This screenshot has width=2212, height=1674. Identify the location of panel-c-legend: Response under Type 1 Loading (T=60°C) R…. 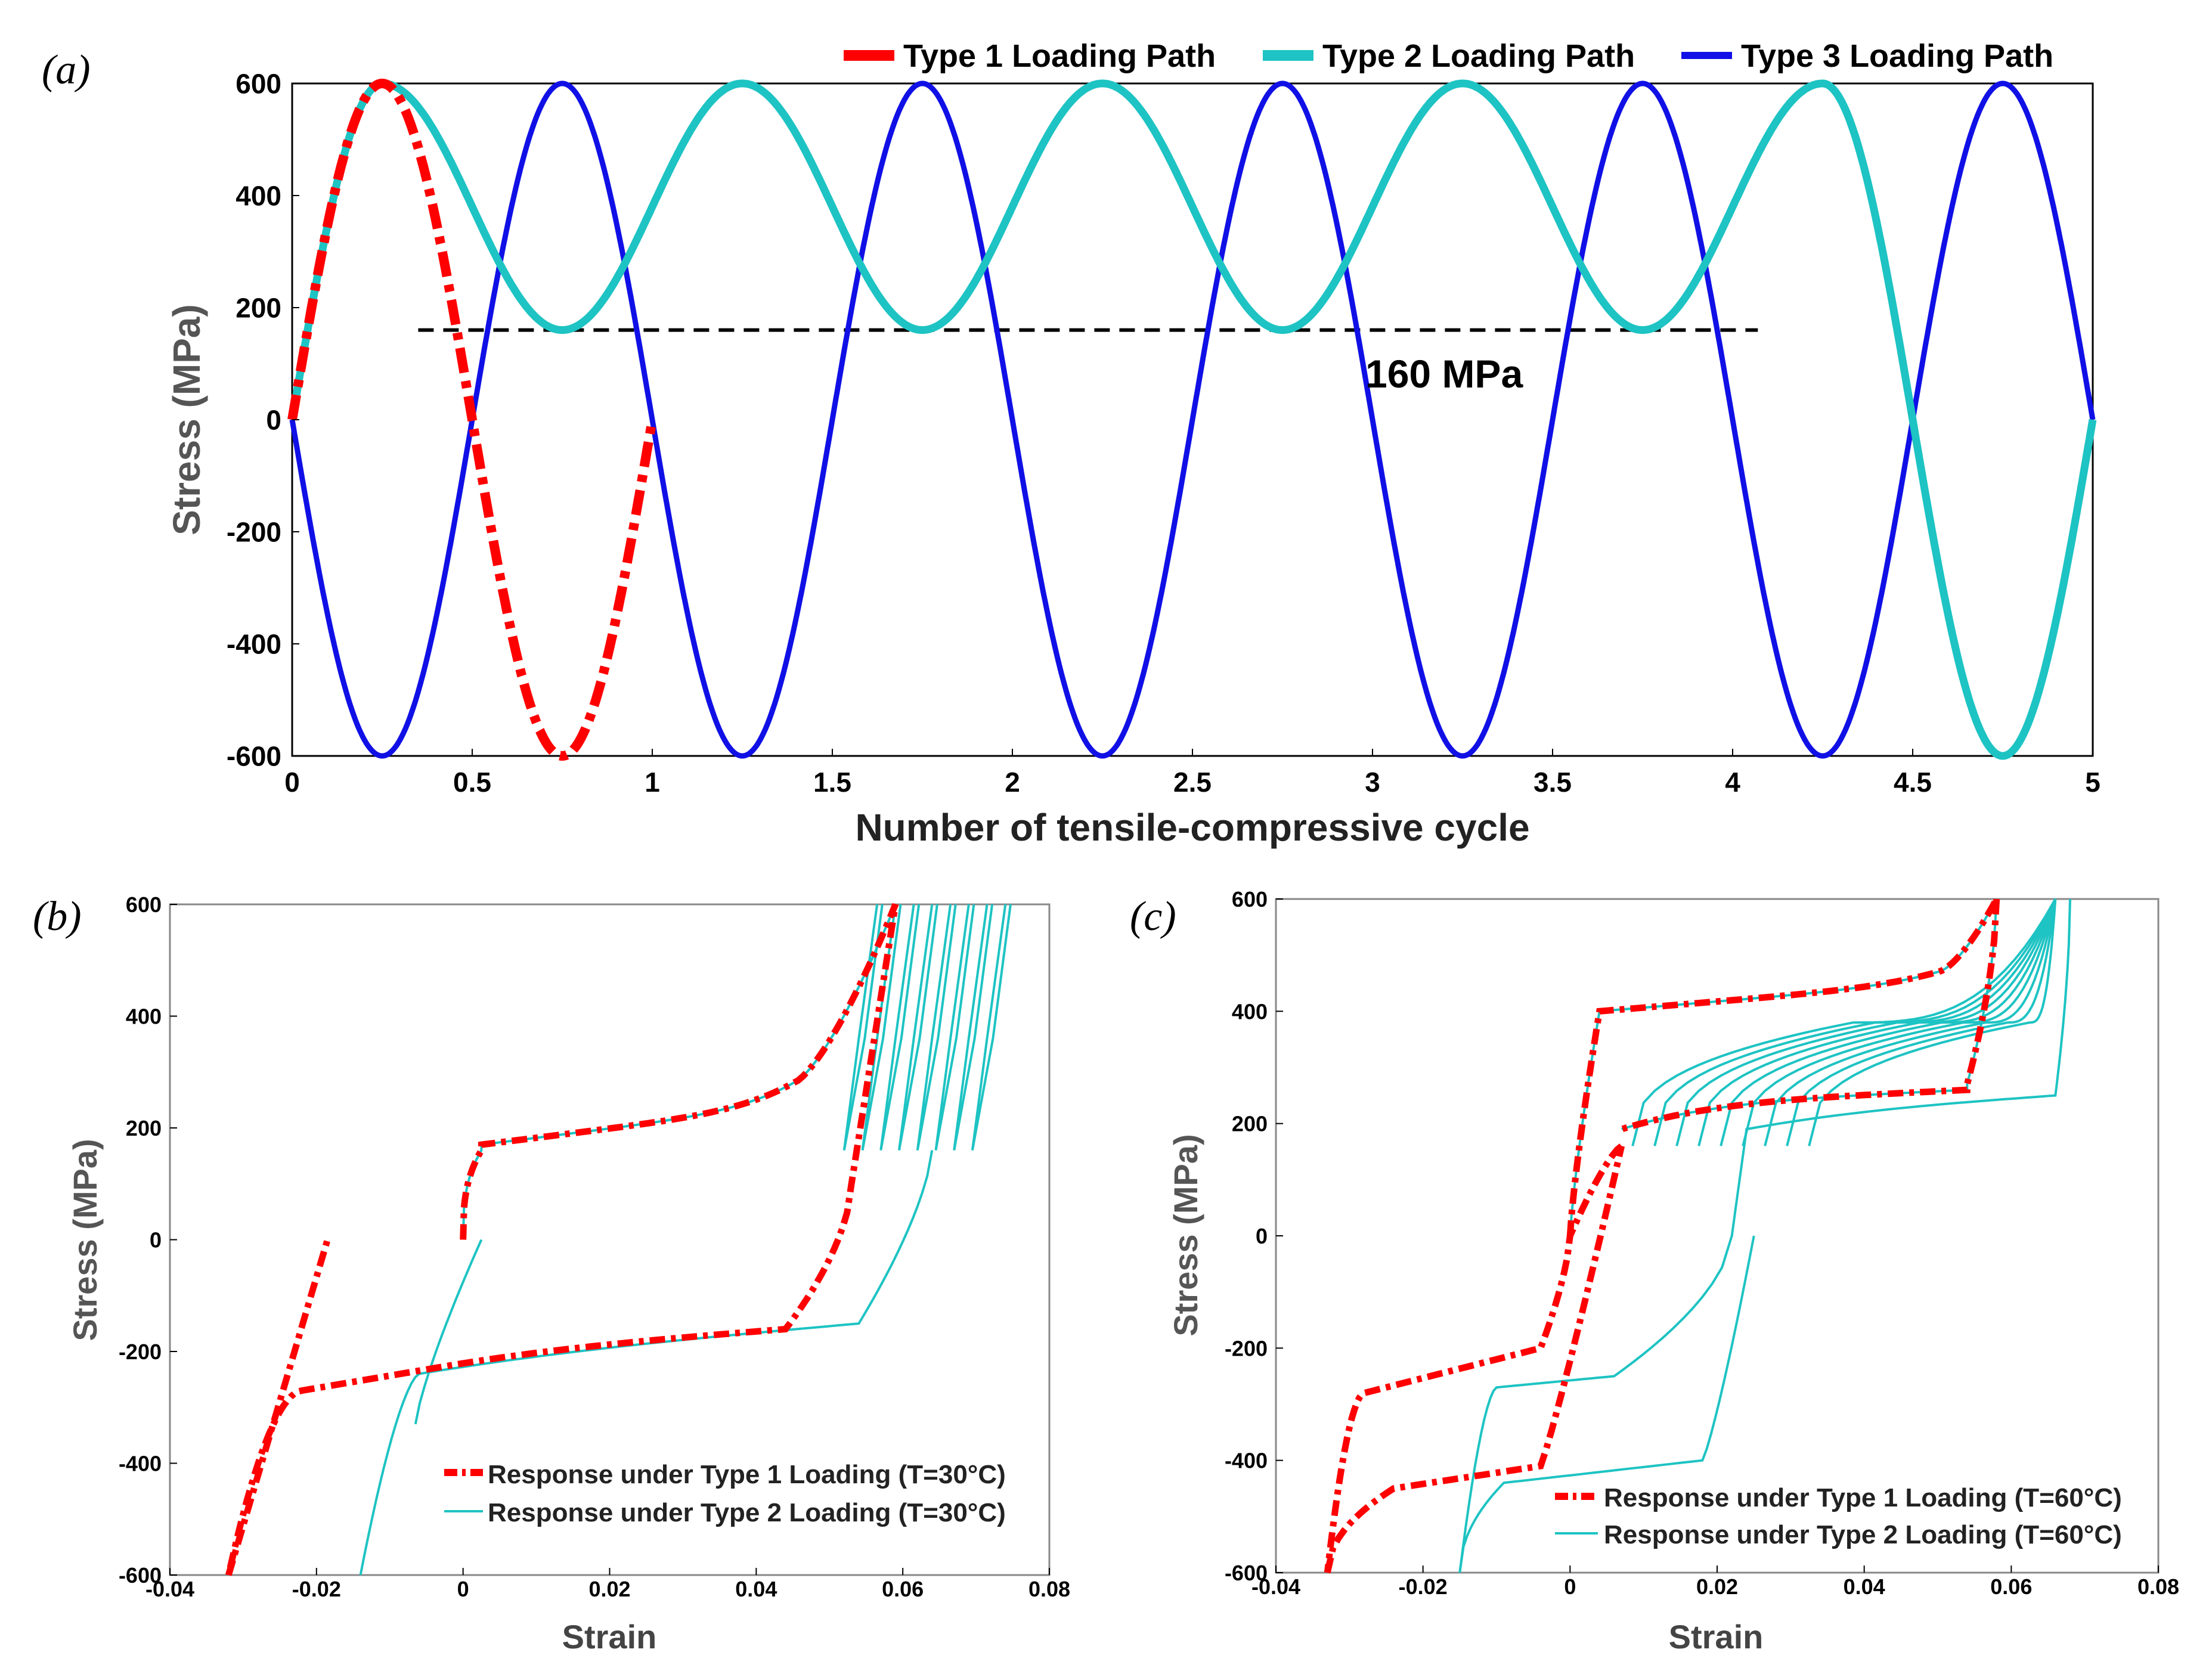
(1838, 1516).